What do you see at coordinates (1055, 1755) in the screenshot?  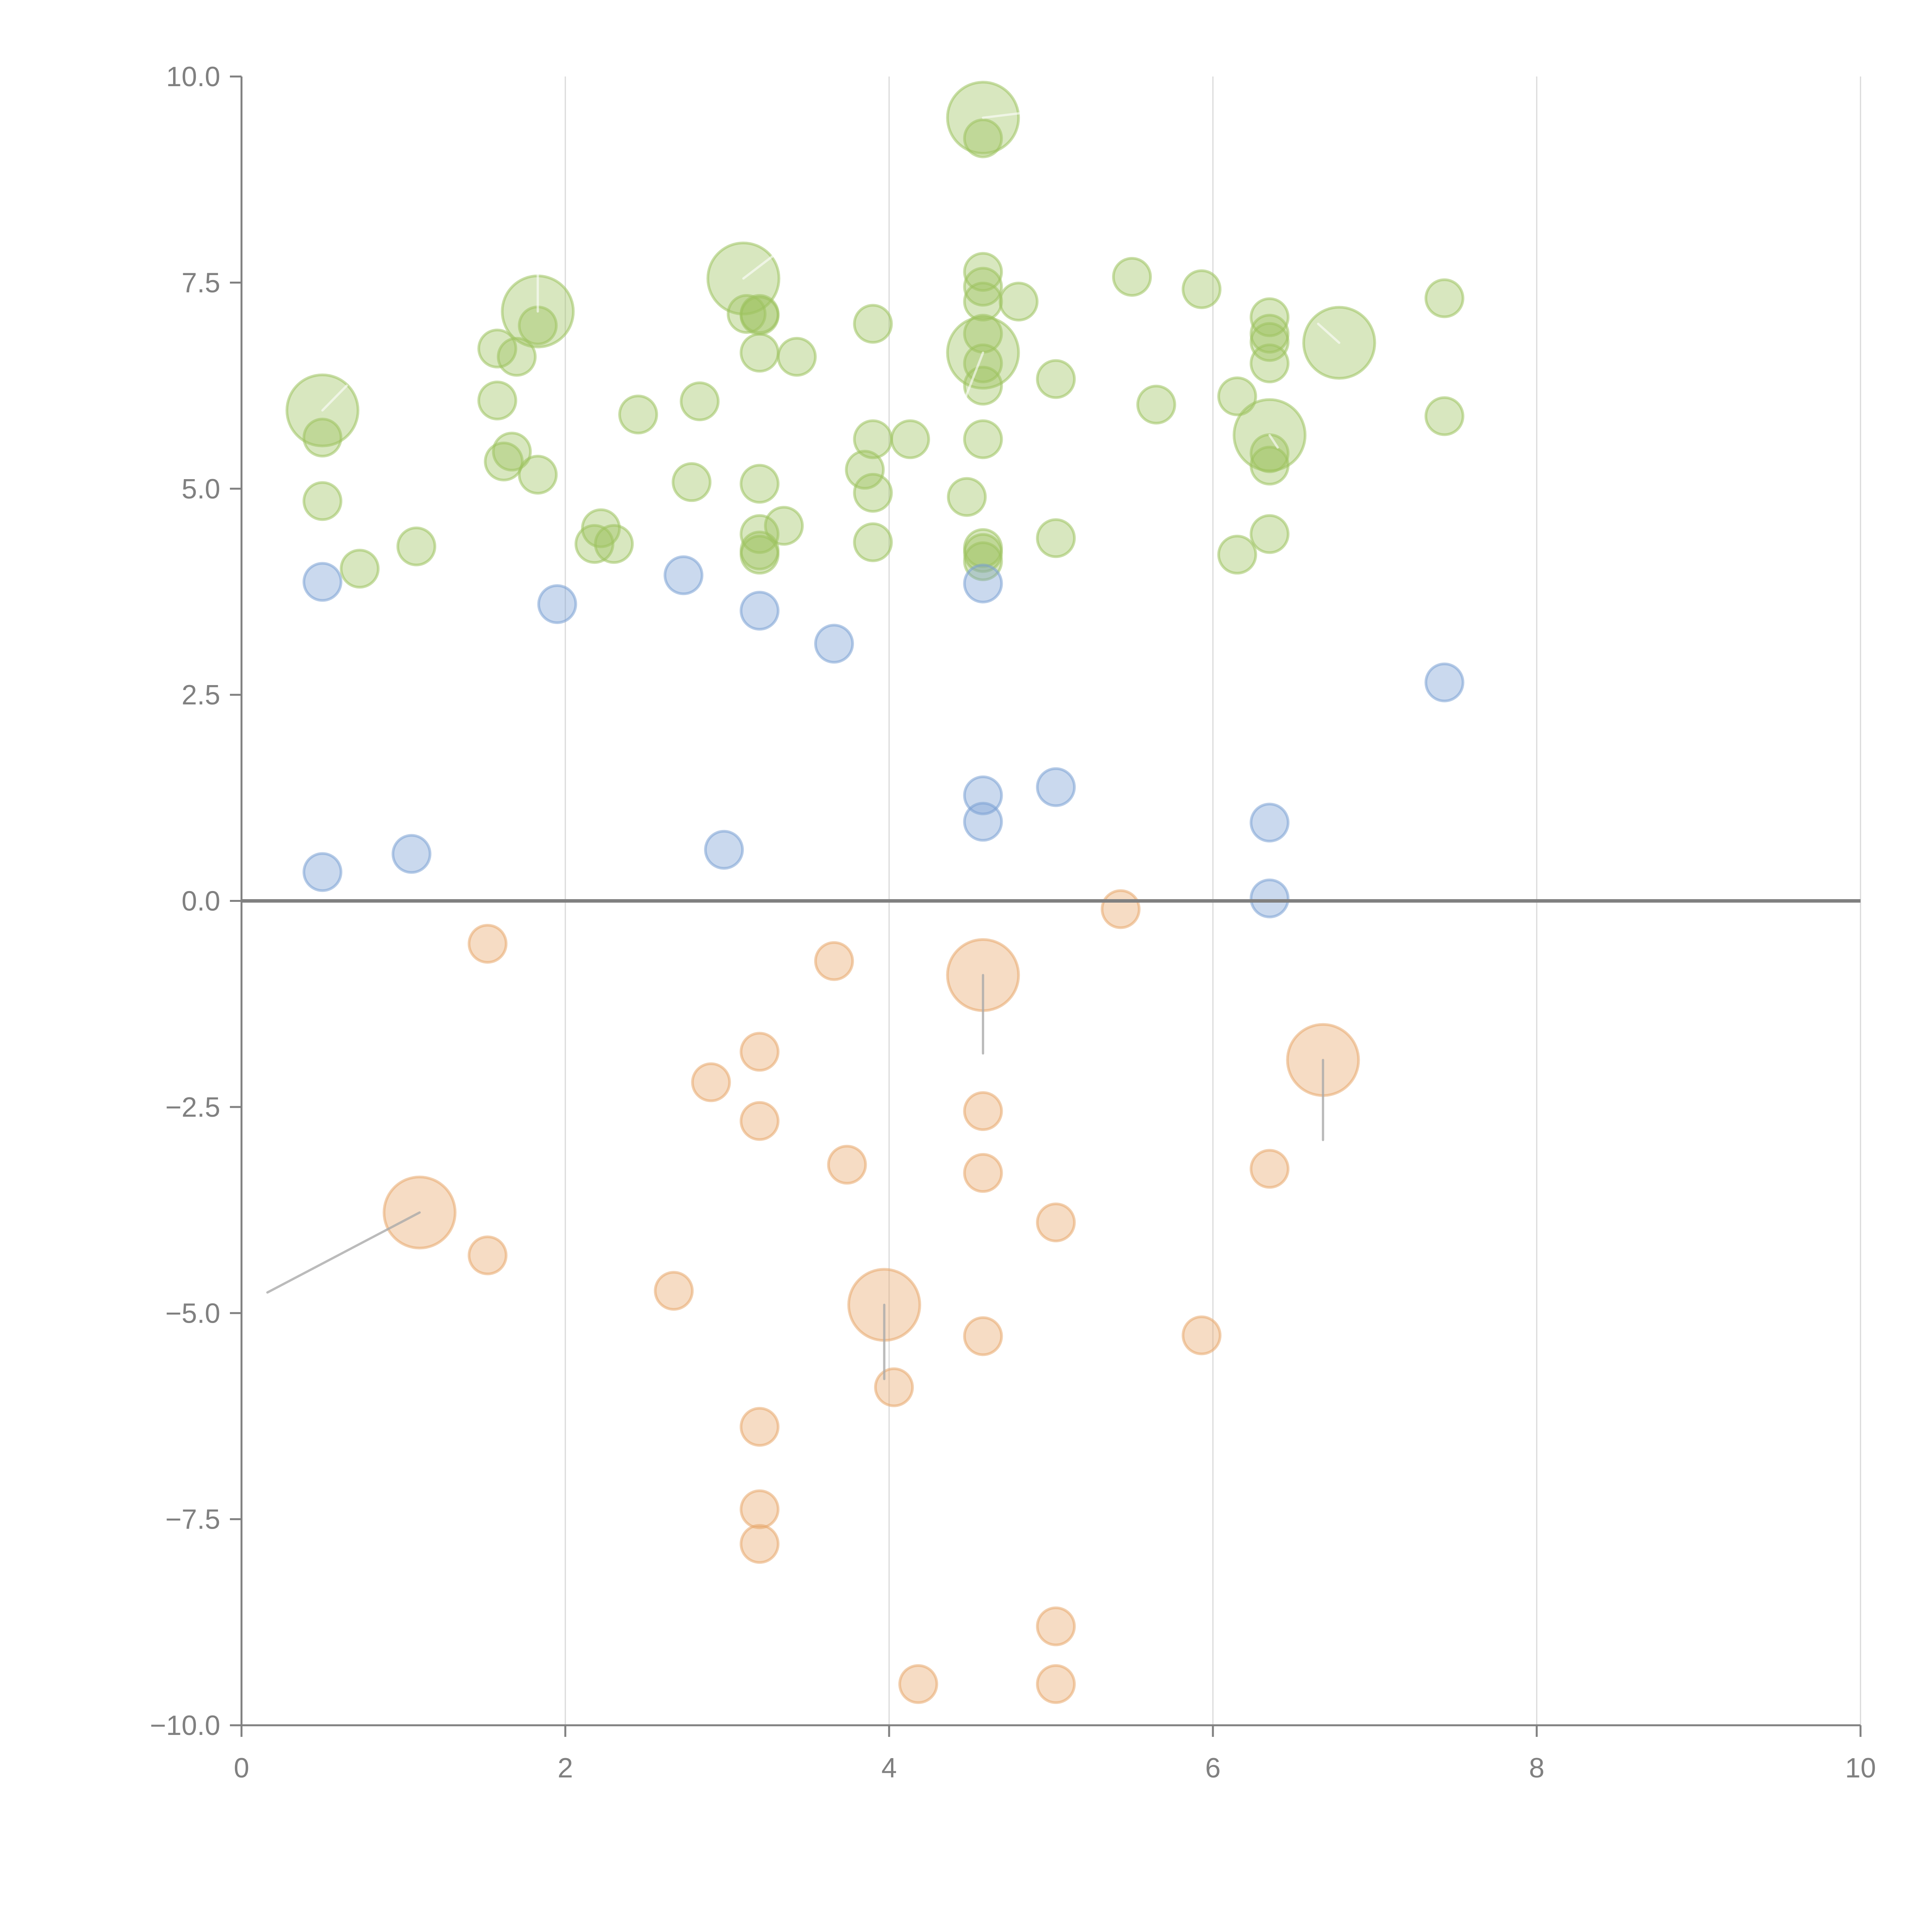 I see `x-ticks: 0 2 4 6 8 10` at bounding box center [1055, 1755].